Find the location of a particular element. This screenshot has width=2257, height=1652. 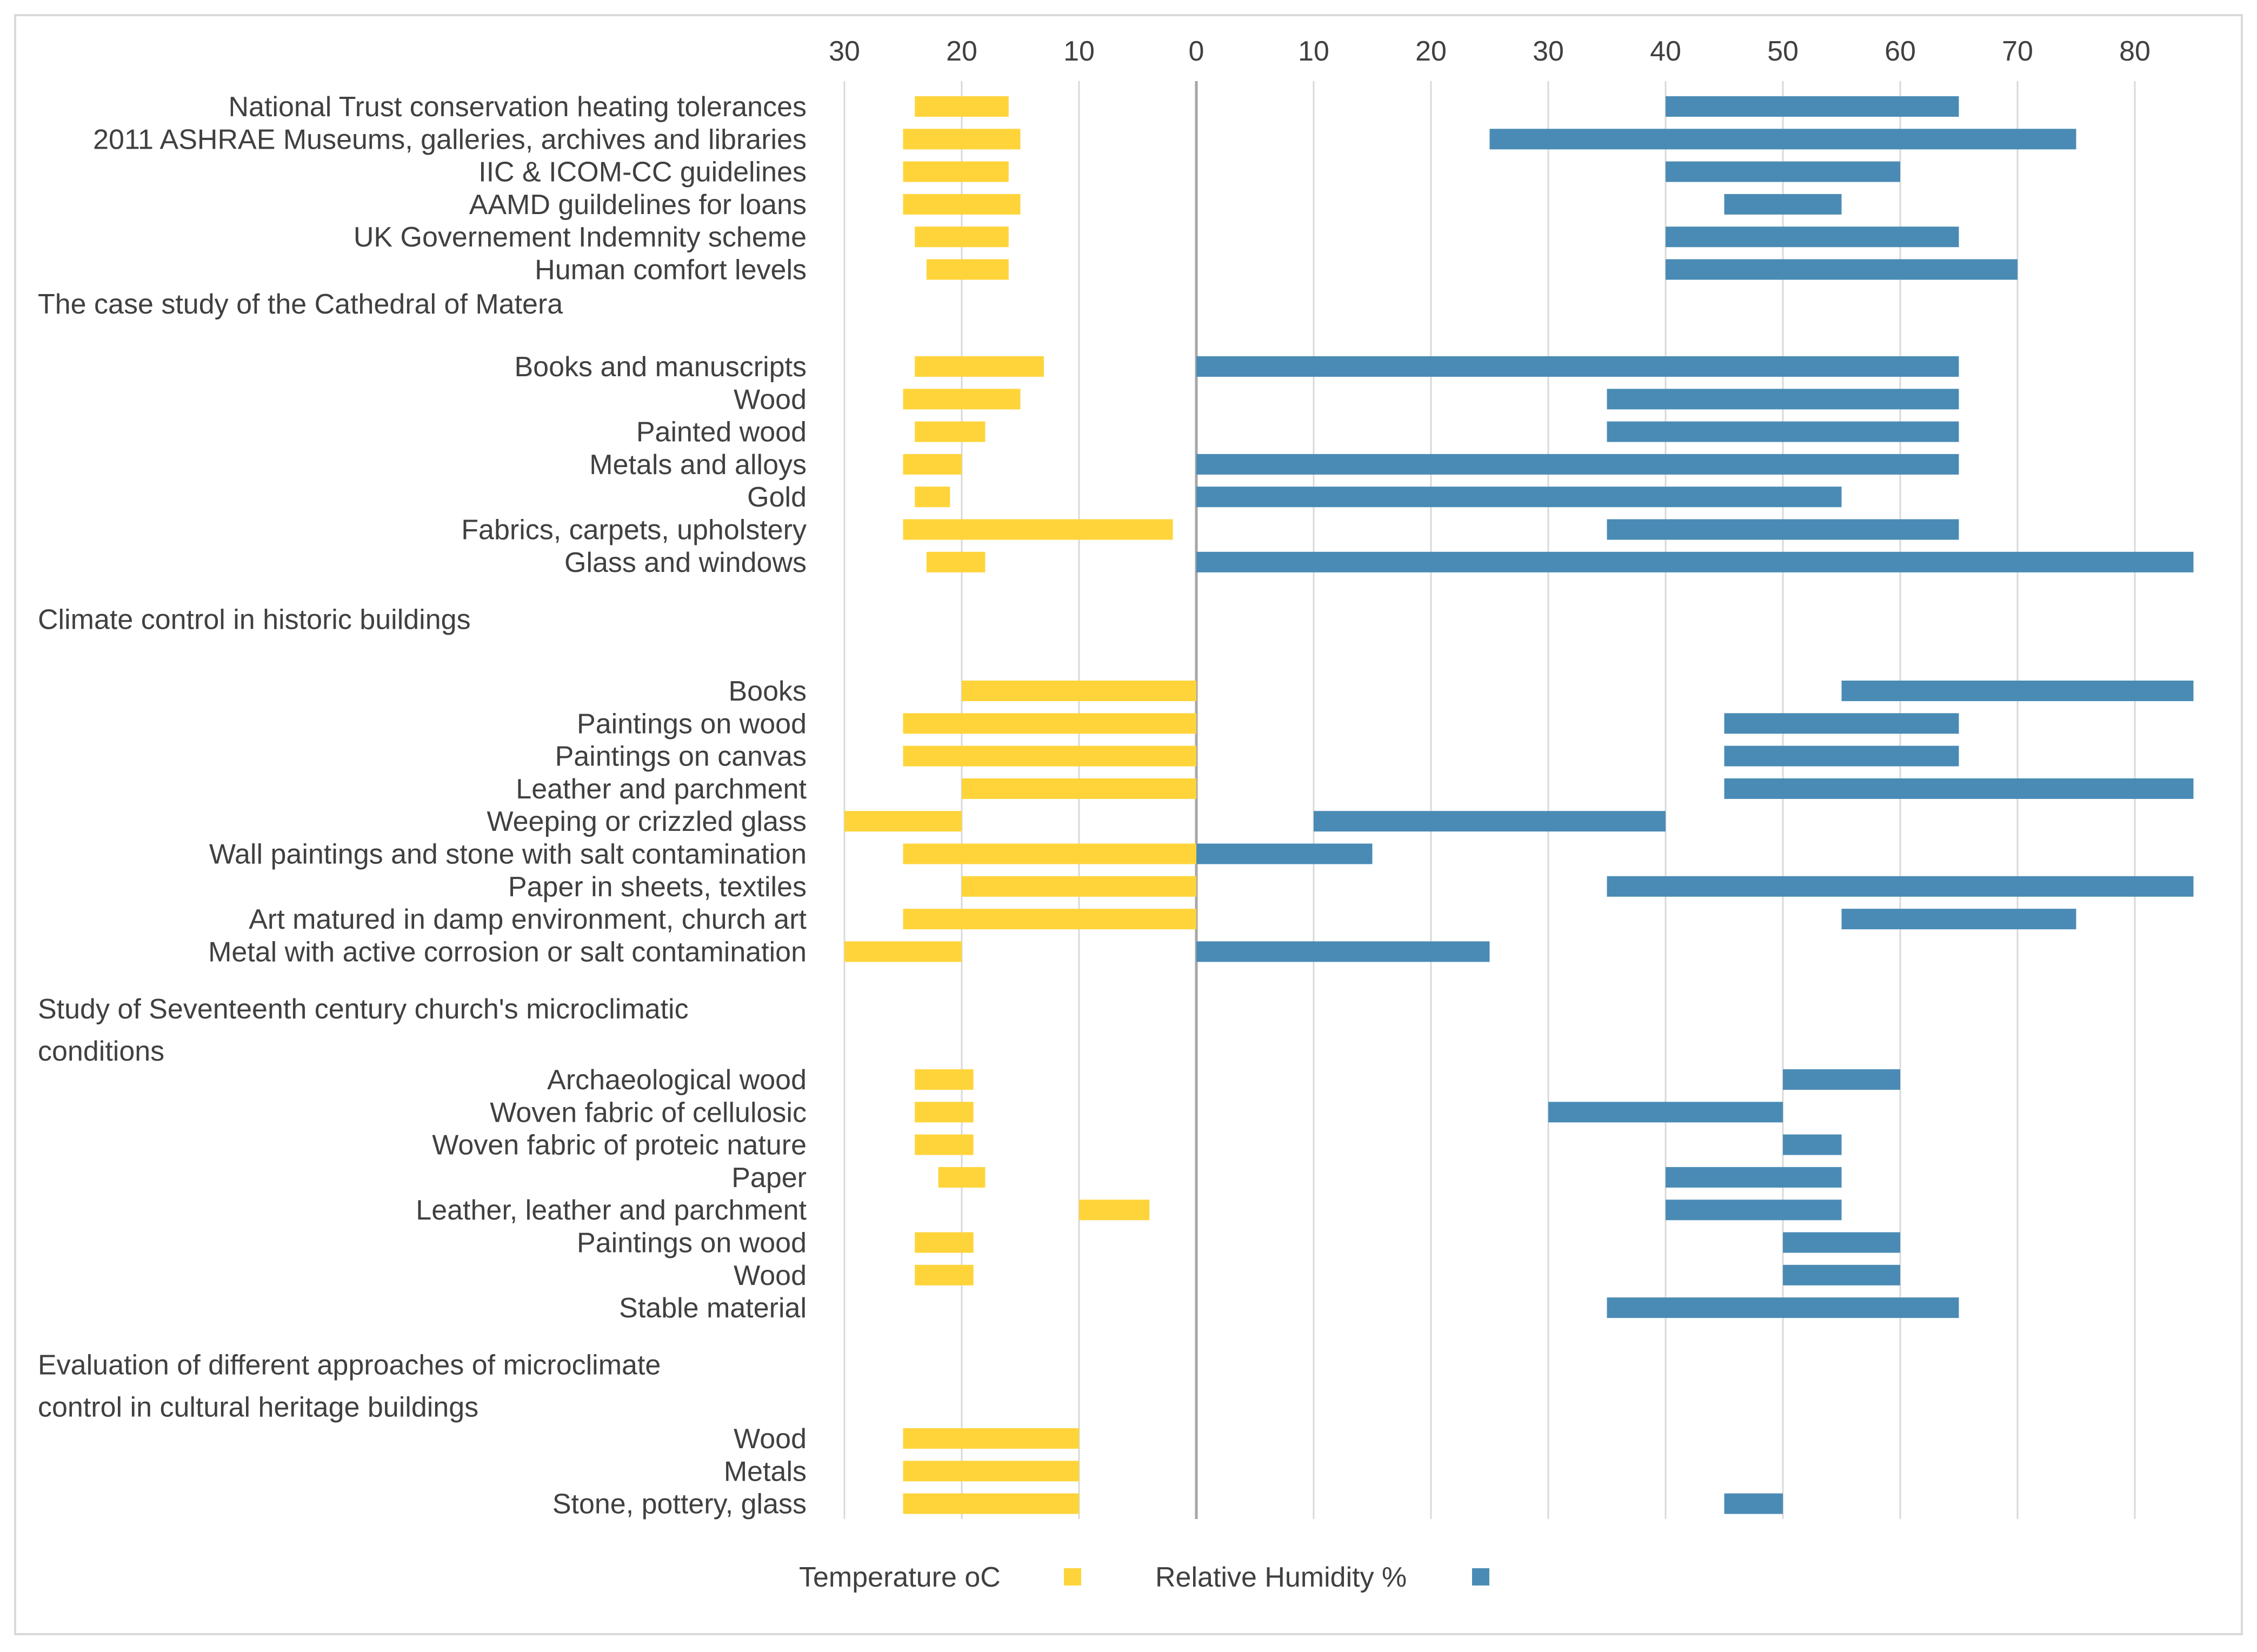

category-label: Woven fabric of proteic nature is located at coordinates (620, 1145).